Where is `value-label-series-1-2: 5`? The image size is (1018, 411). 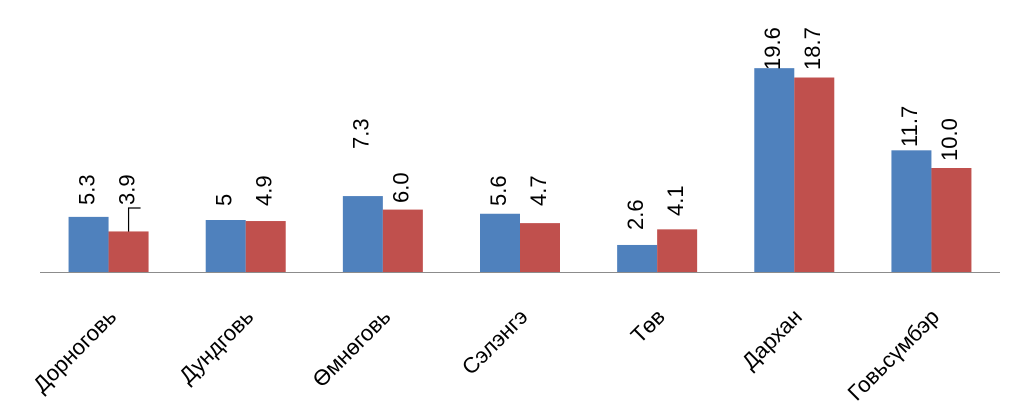 value-label-series-1-2: 5 is located at coordinates (224, 200).